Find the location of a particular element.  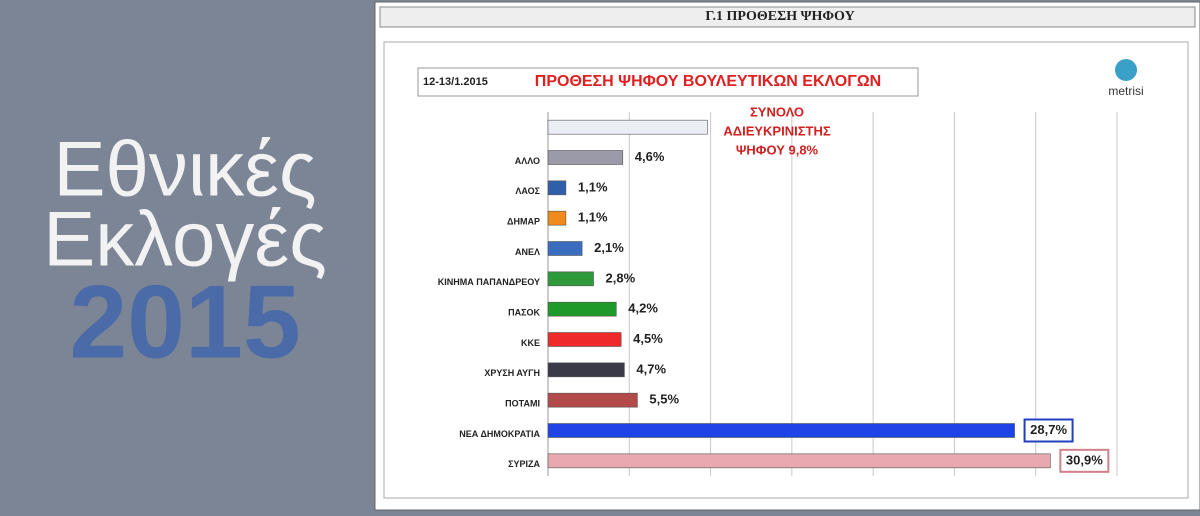

logo-mark is located at coordinates (1126, 70).